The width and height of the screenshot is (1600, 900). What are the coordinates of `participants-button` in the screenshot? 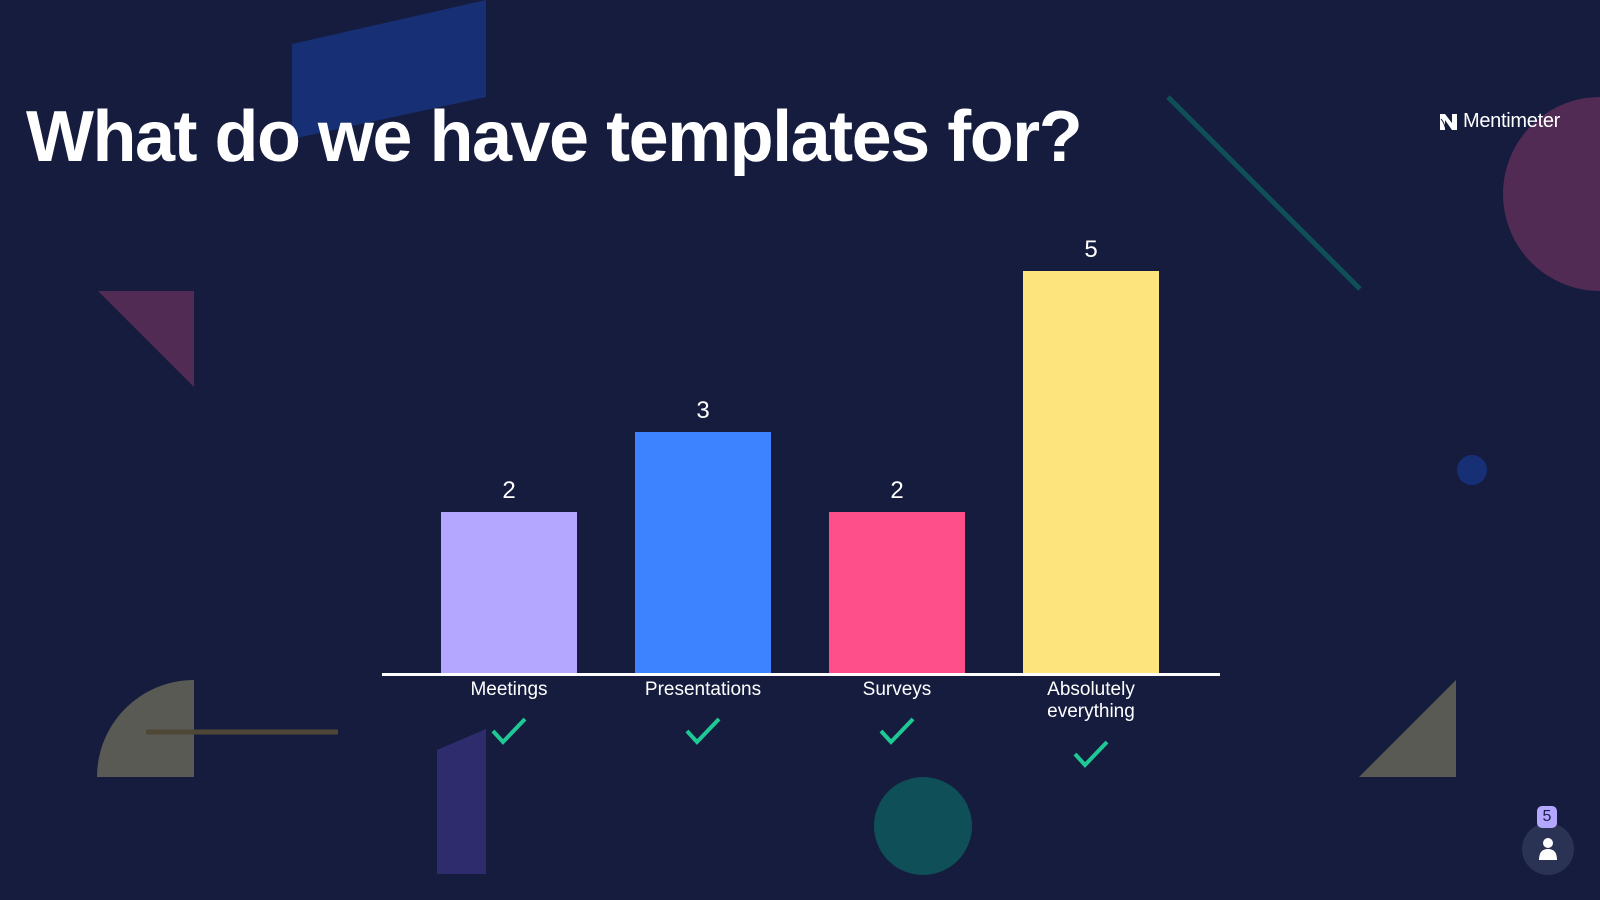 It's located at (1548, 849).